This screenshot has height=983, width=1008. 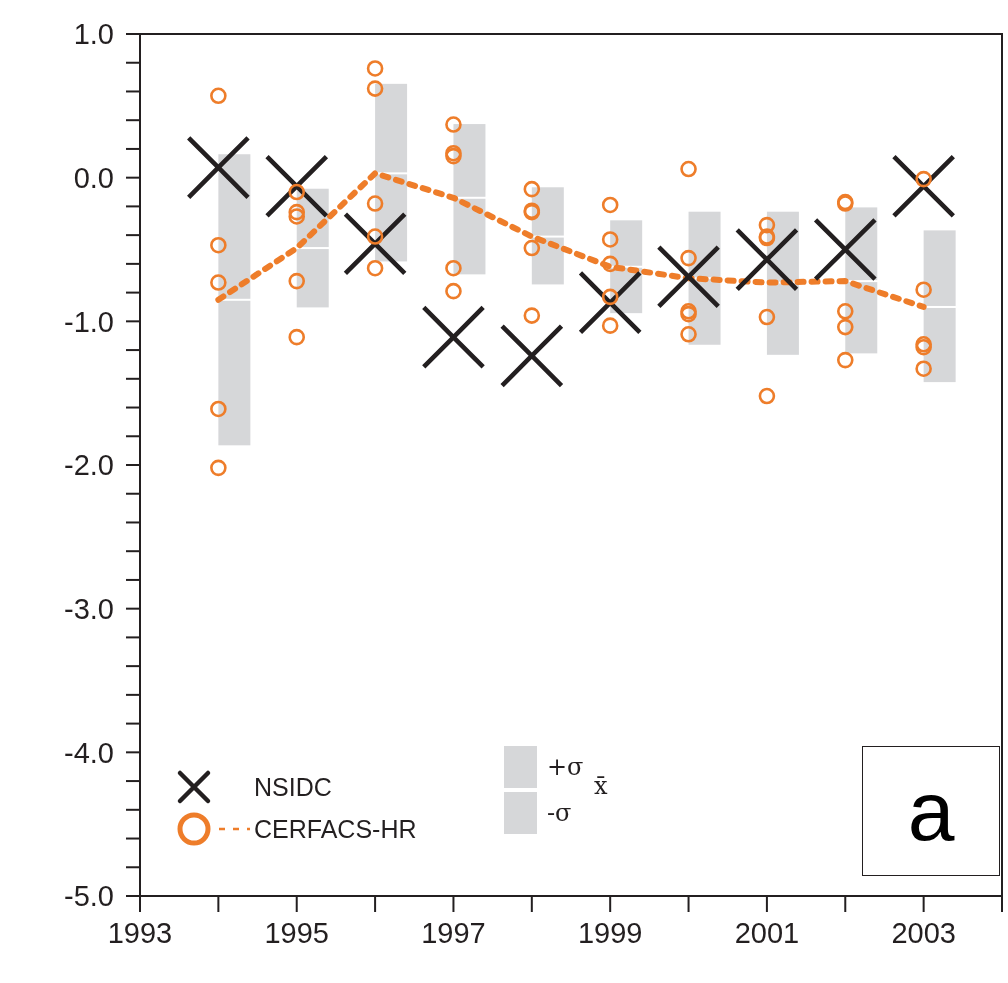 What do you see at coordinates (89, 752) in the screenshot?
I see `y-tick-label: -4.0` at bounding box center [89, 752].